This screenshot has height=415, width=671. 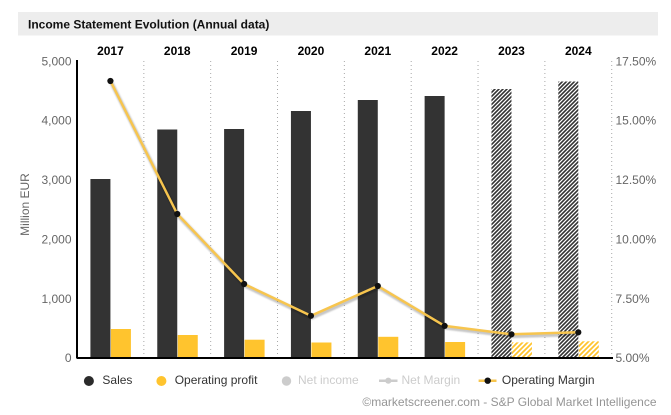 What do you see at coordinates (633, 358) in the screenshot?
I see `svg-text: 5.00%` at bounding box center [633, 358].